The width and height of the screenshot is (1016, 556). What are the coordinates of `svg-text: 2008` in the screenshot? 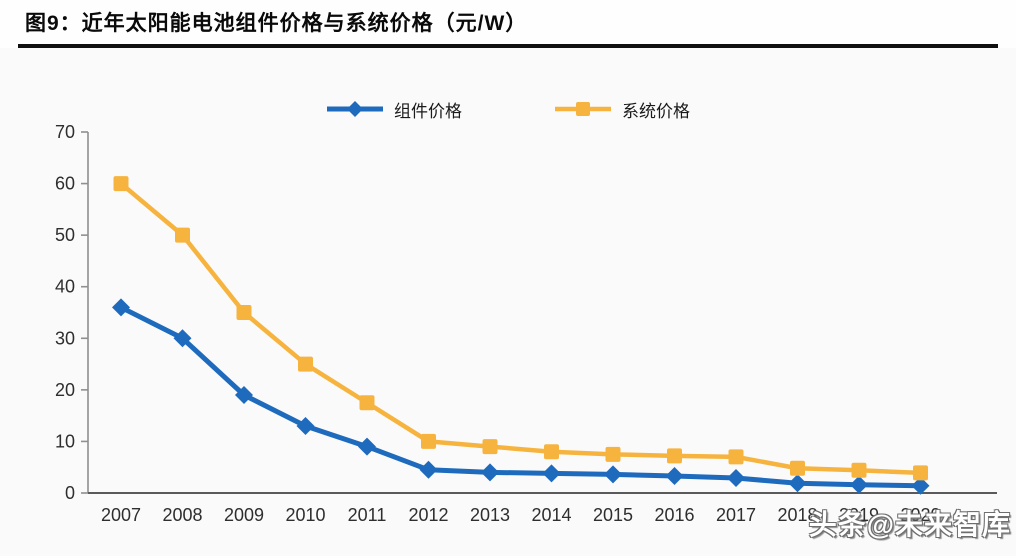 It's located at (182, 515).